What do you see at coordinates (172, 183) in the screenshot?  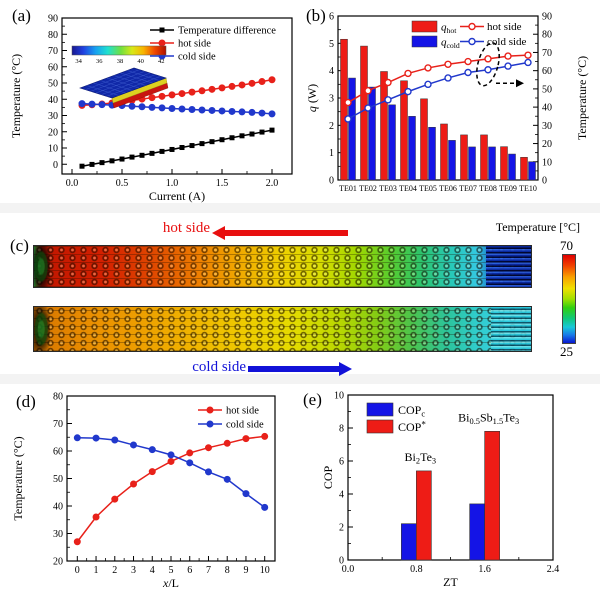 I see `svg-text: 1.0` at bounding box center [172, 183].